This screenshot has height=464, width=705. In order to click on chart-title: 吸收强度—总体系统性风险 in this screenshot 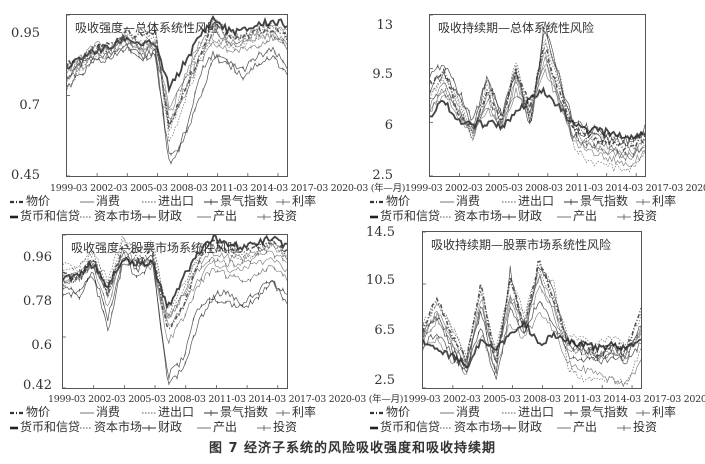, I will do `click(147, 28)`.